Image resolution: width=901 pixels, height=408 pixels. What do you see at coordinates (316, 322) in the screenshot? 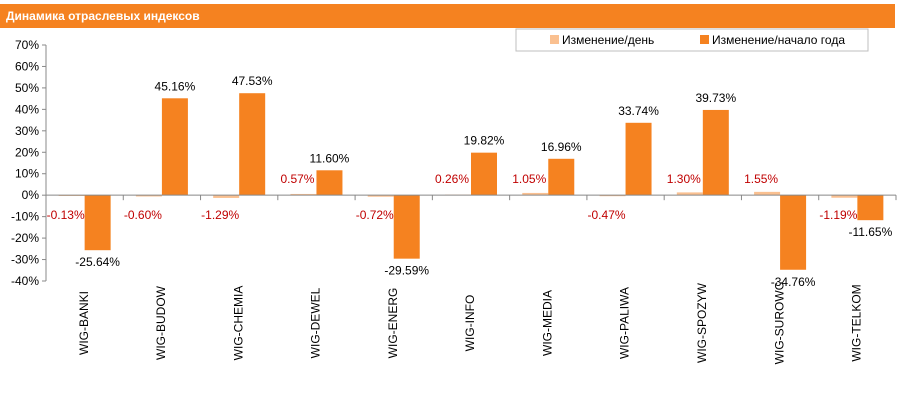
I see `x-category-label: WIG-DEWEL` at bounding box center [316, 322].